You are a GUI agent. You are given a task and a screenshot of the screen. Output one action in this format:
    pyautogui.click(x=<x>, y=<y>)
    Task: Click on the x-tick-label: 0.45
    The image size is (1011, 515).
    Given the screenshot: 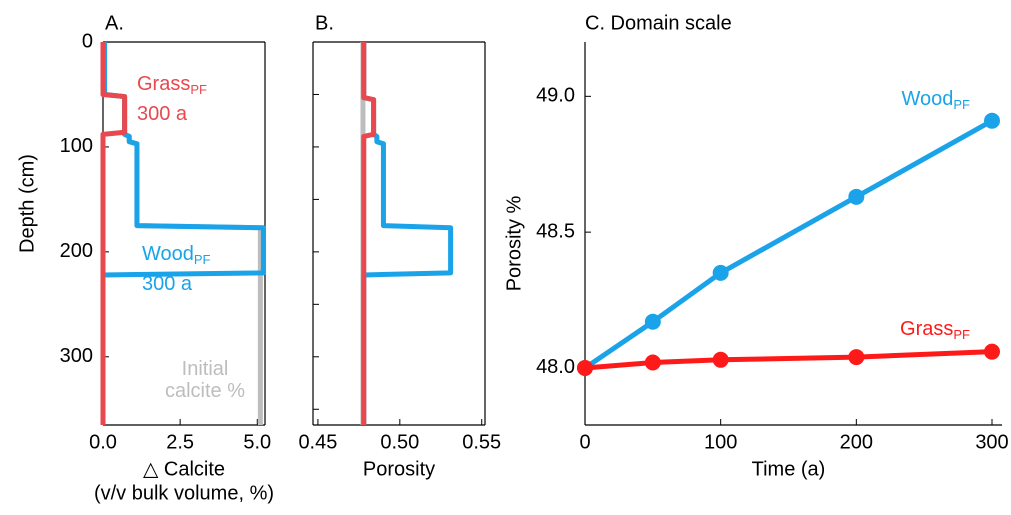 What is the action you would take?
    pyautogui.click(x=317, y=442)
    